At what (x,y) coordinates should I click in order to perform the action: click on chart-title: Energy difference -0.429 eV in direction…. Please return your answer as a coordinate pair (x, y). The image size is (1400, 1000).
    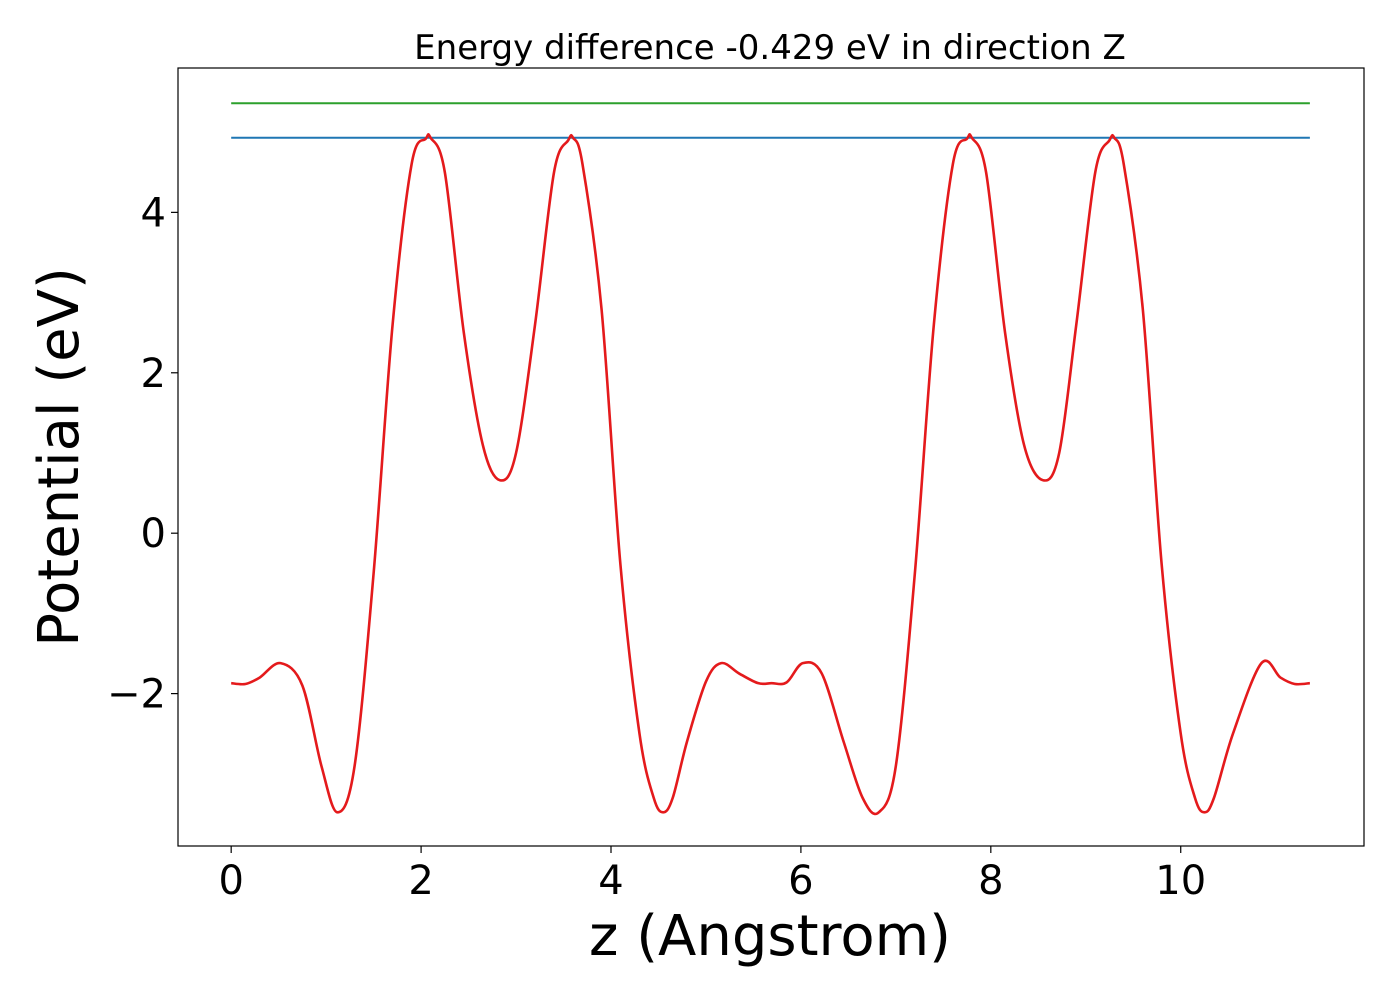
    Looking at the image, I should click on (770, 48).